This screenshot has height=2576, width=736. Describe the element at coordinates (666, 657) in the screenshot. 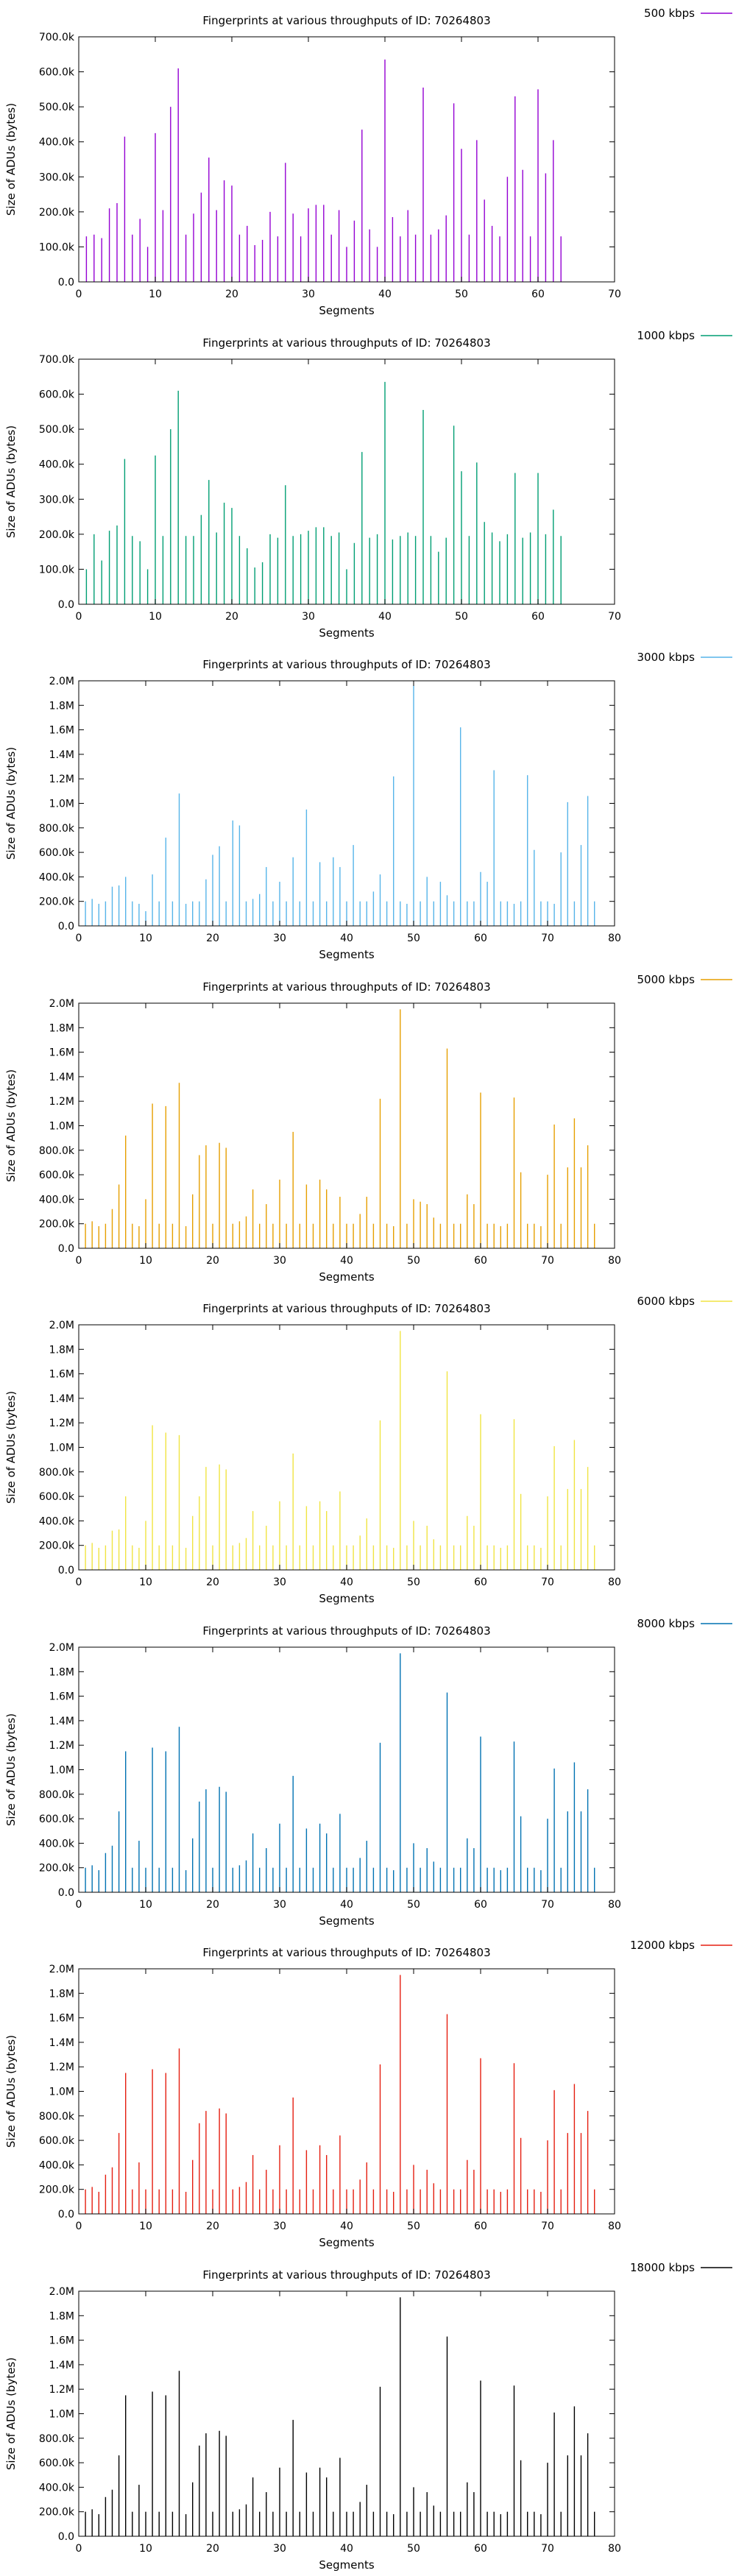

I see `legend-label: 3000 kbps` at that location.